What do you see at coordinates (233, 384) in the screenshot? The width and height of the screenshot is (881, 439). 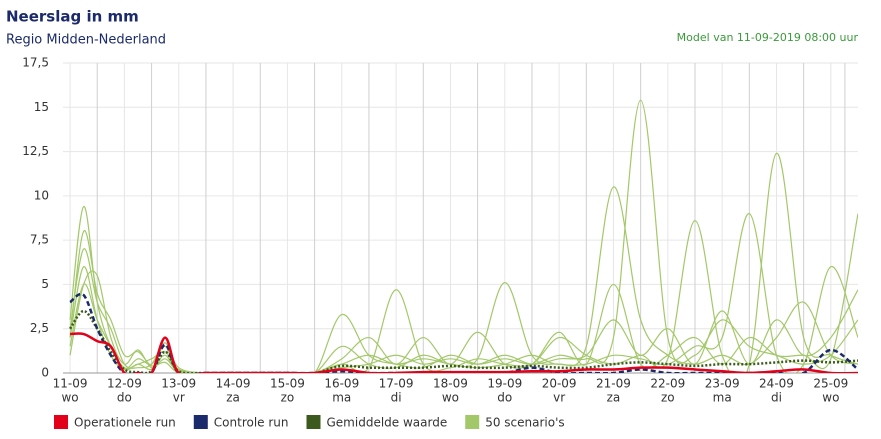 I see `x-tick-label: 14-09` at bounding box center [233, 384].